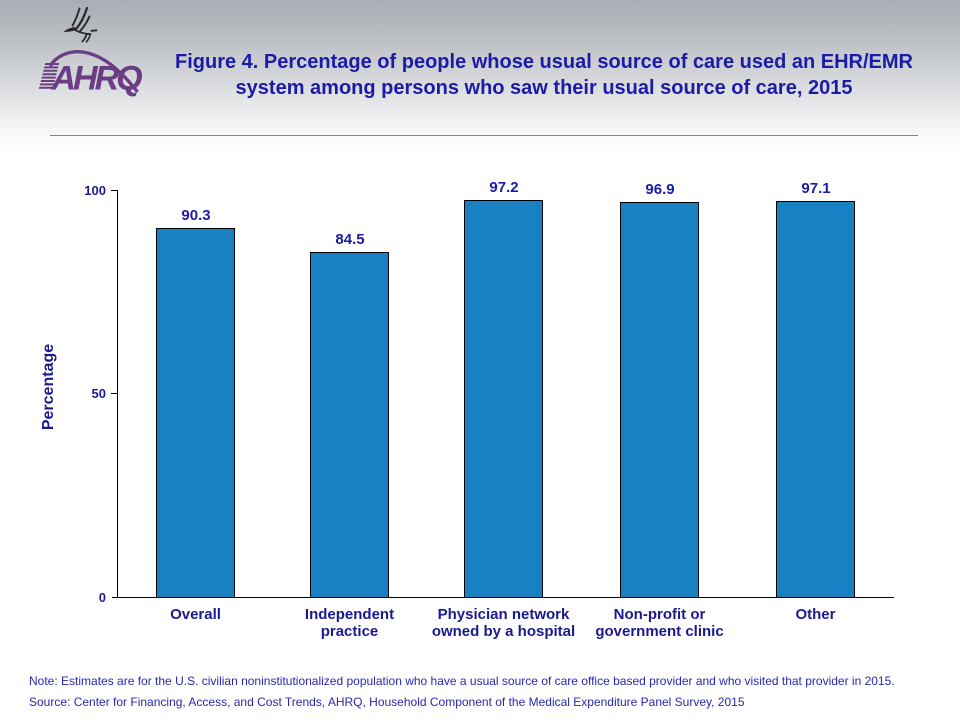 This screenshot has height=720, width=960. What do you see at coordinates (97, 79) in the screenshot?
I see `svg-text: AHRQ` at bounding box center [97, 79].